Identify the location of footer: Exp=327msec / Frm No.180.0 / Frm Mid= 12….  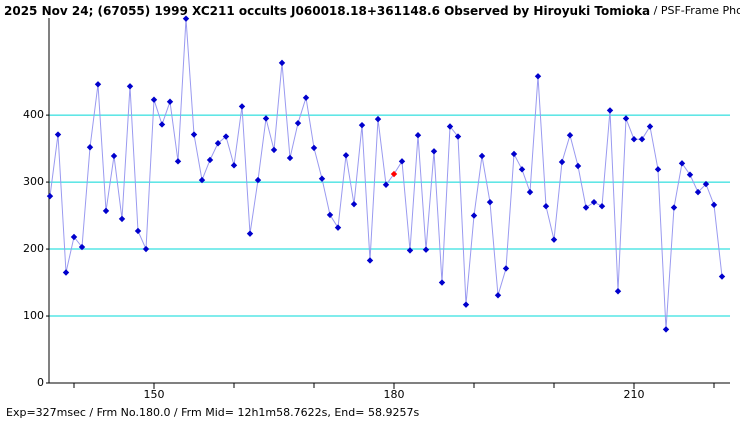
(212, 412).